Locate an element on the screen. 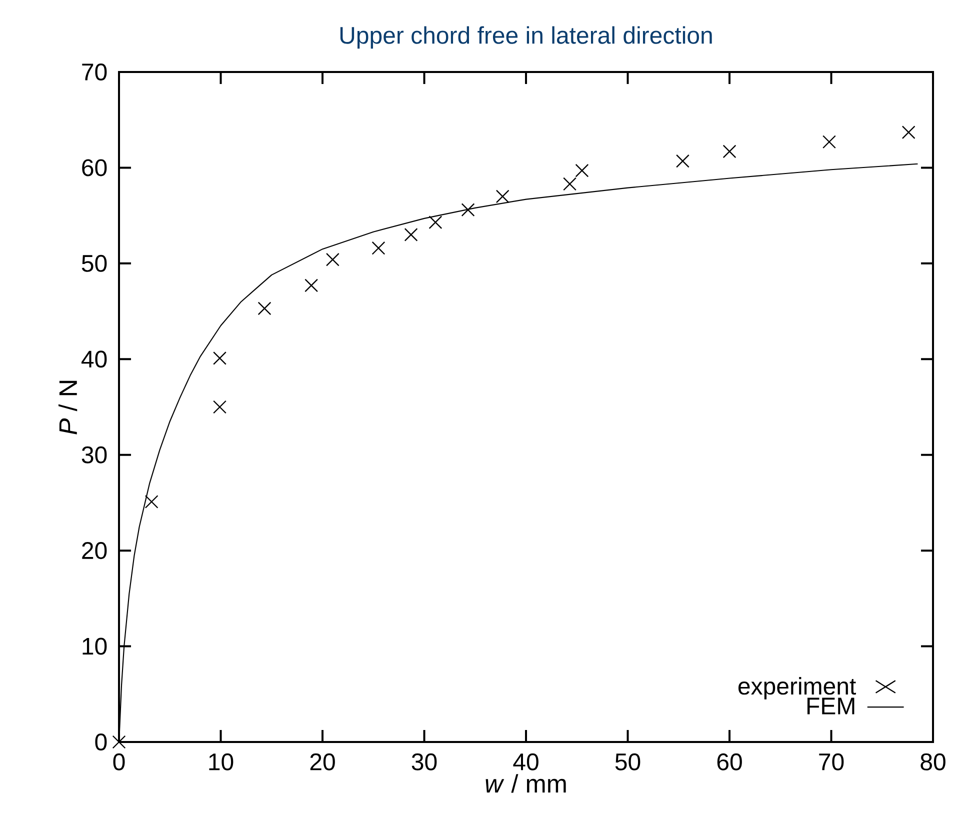 The height and width of the screenshot is (826, 955). x-tick-label: 40 is located at coordinates (525, 761).